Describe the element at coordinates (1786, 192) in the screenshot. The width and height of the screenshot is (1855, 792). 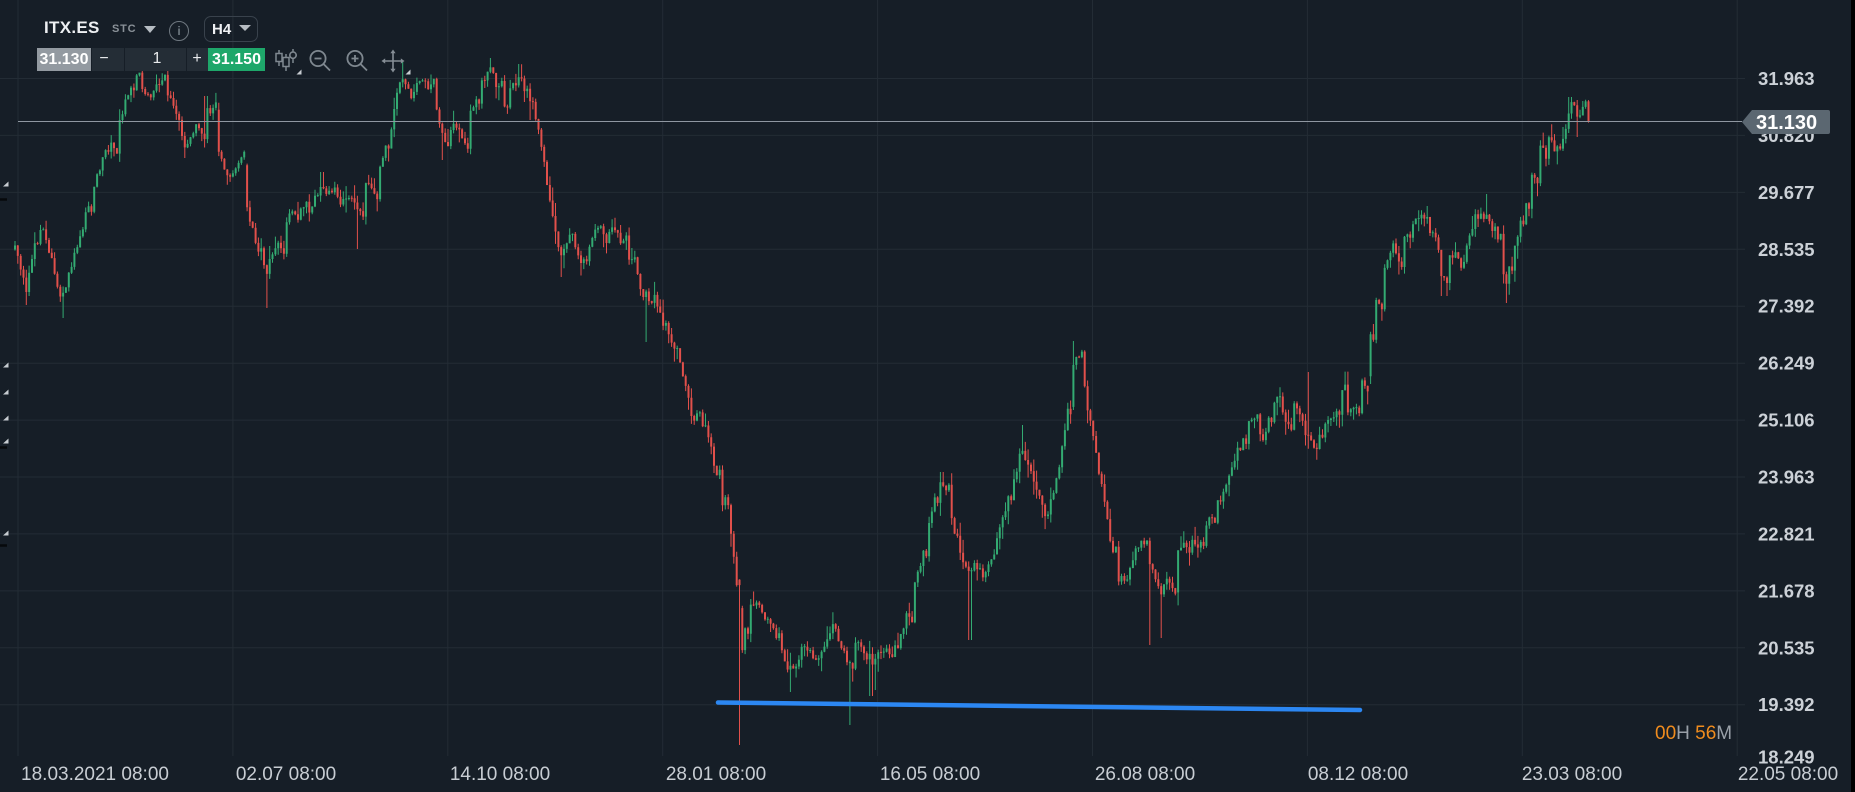
I see `svg-text: 29.677` at that location.